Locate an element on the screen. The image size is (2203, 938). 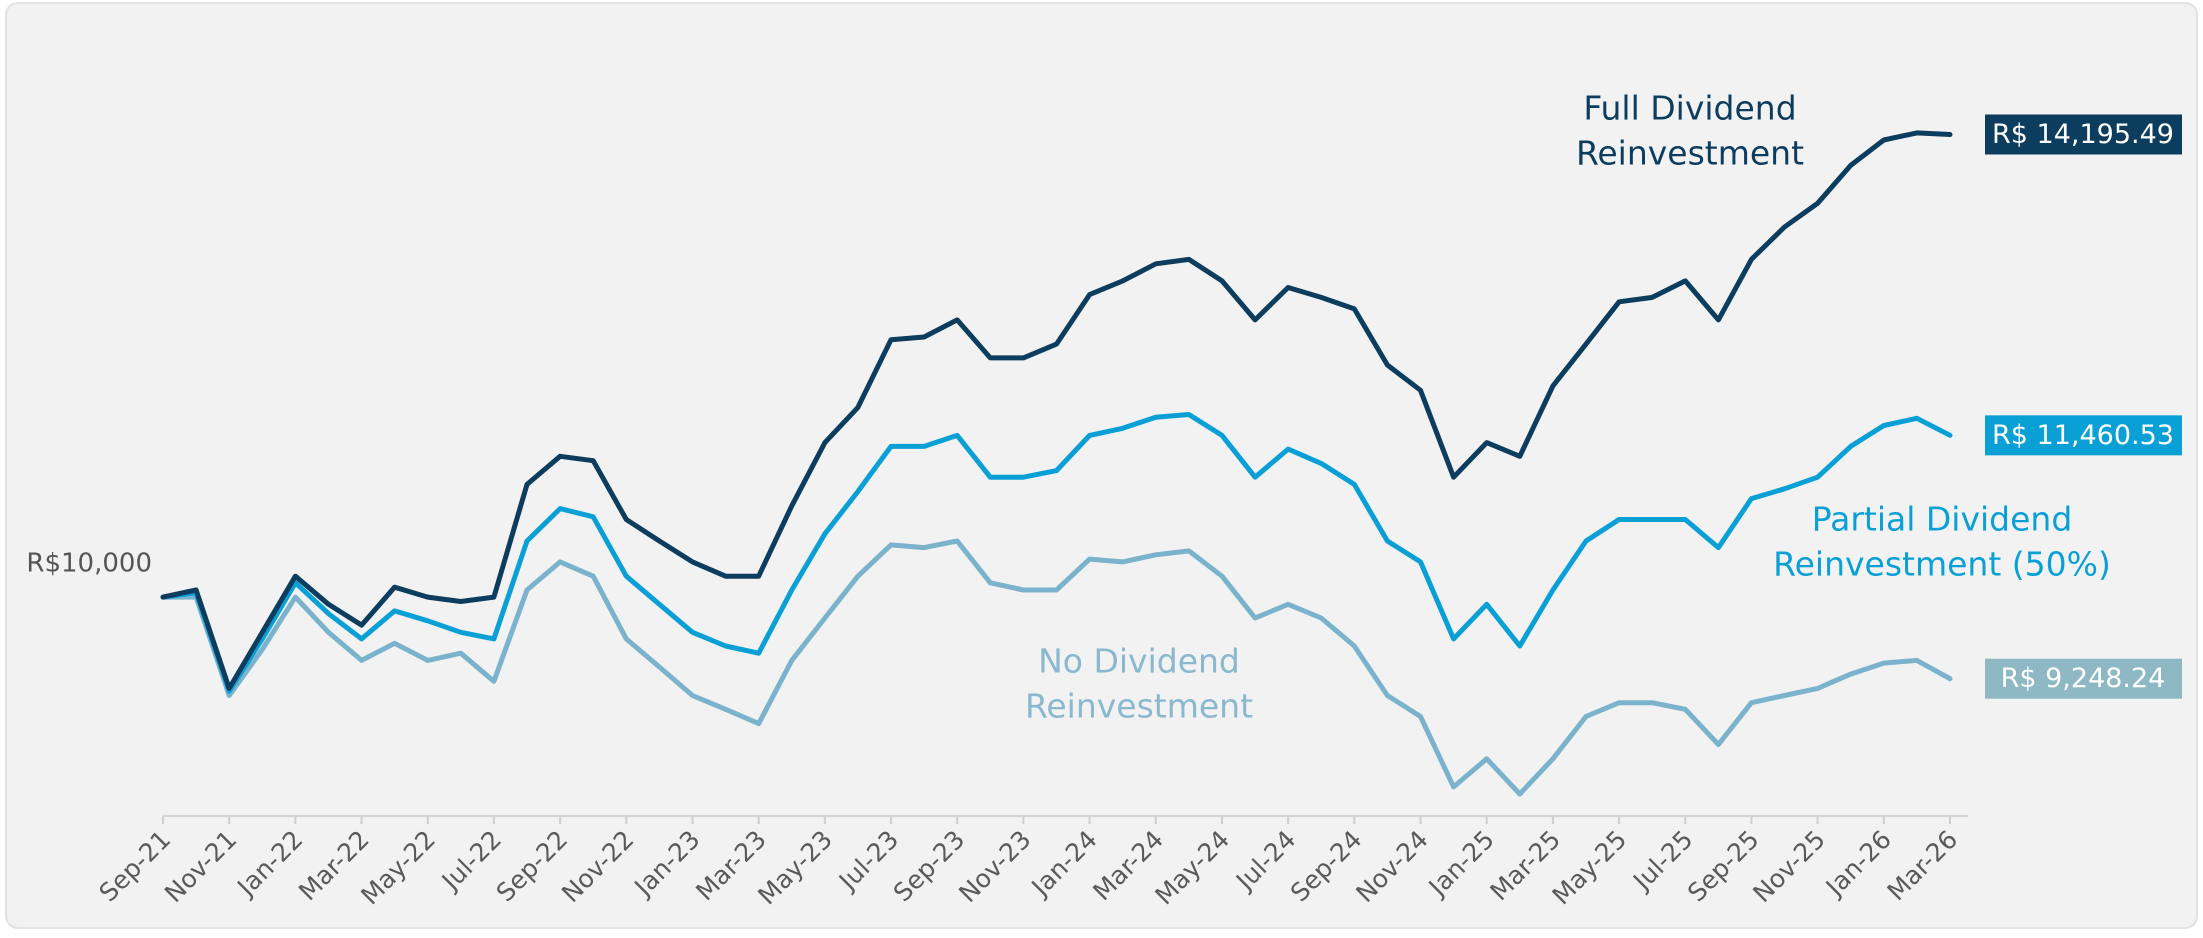
annotation: No Dividend is located at coordinates (1139, 661).